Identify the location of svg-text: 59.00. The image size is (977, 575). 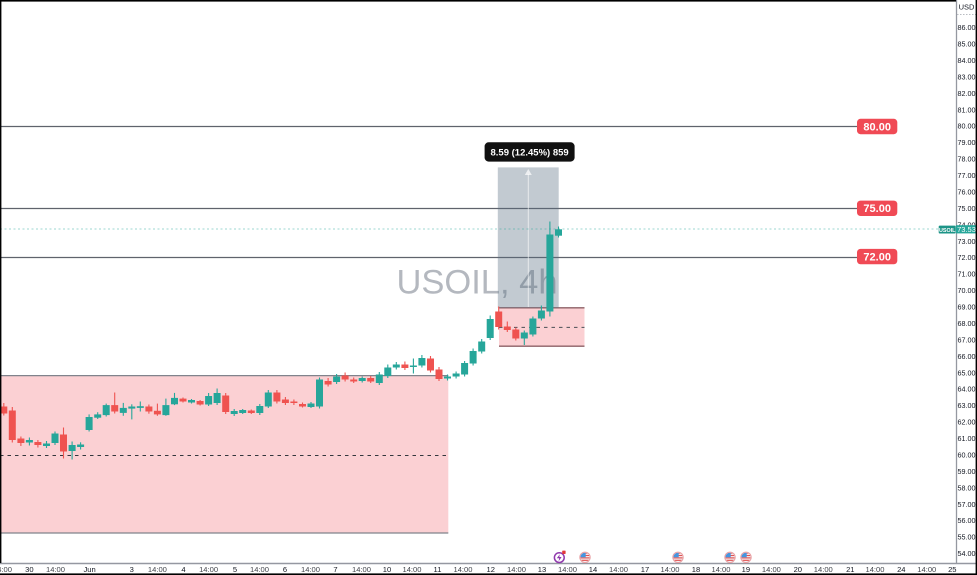
(967, 471).